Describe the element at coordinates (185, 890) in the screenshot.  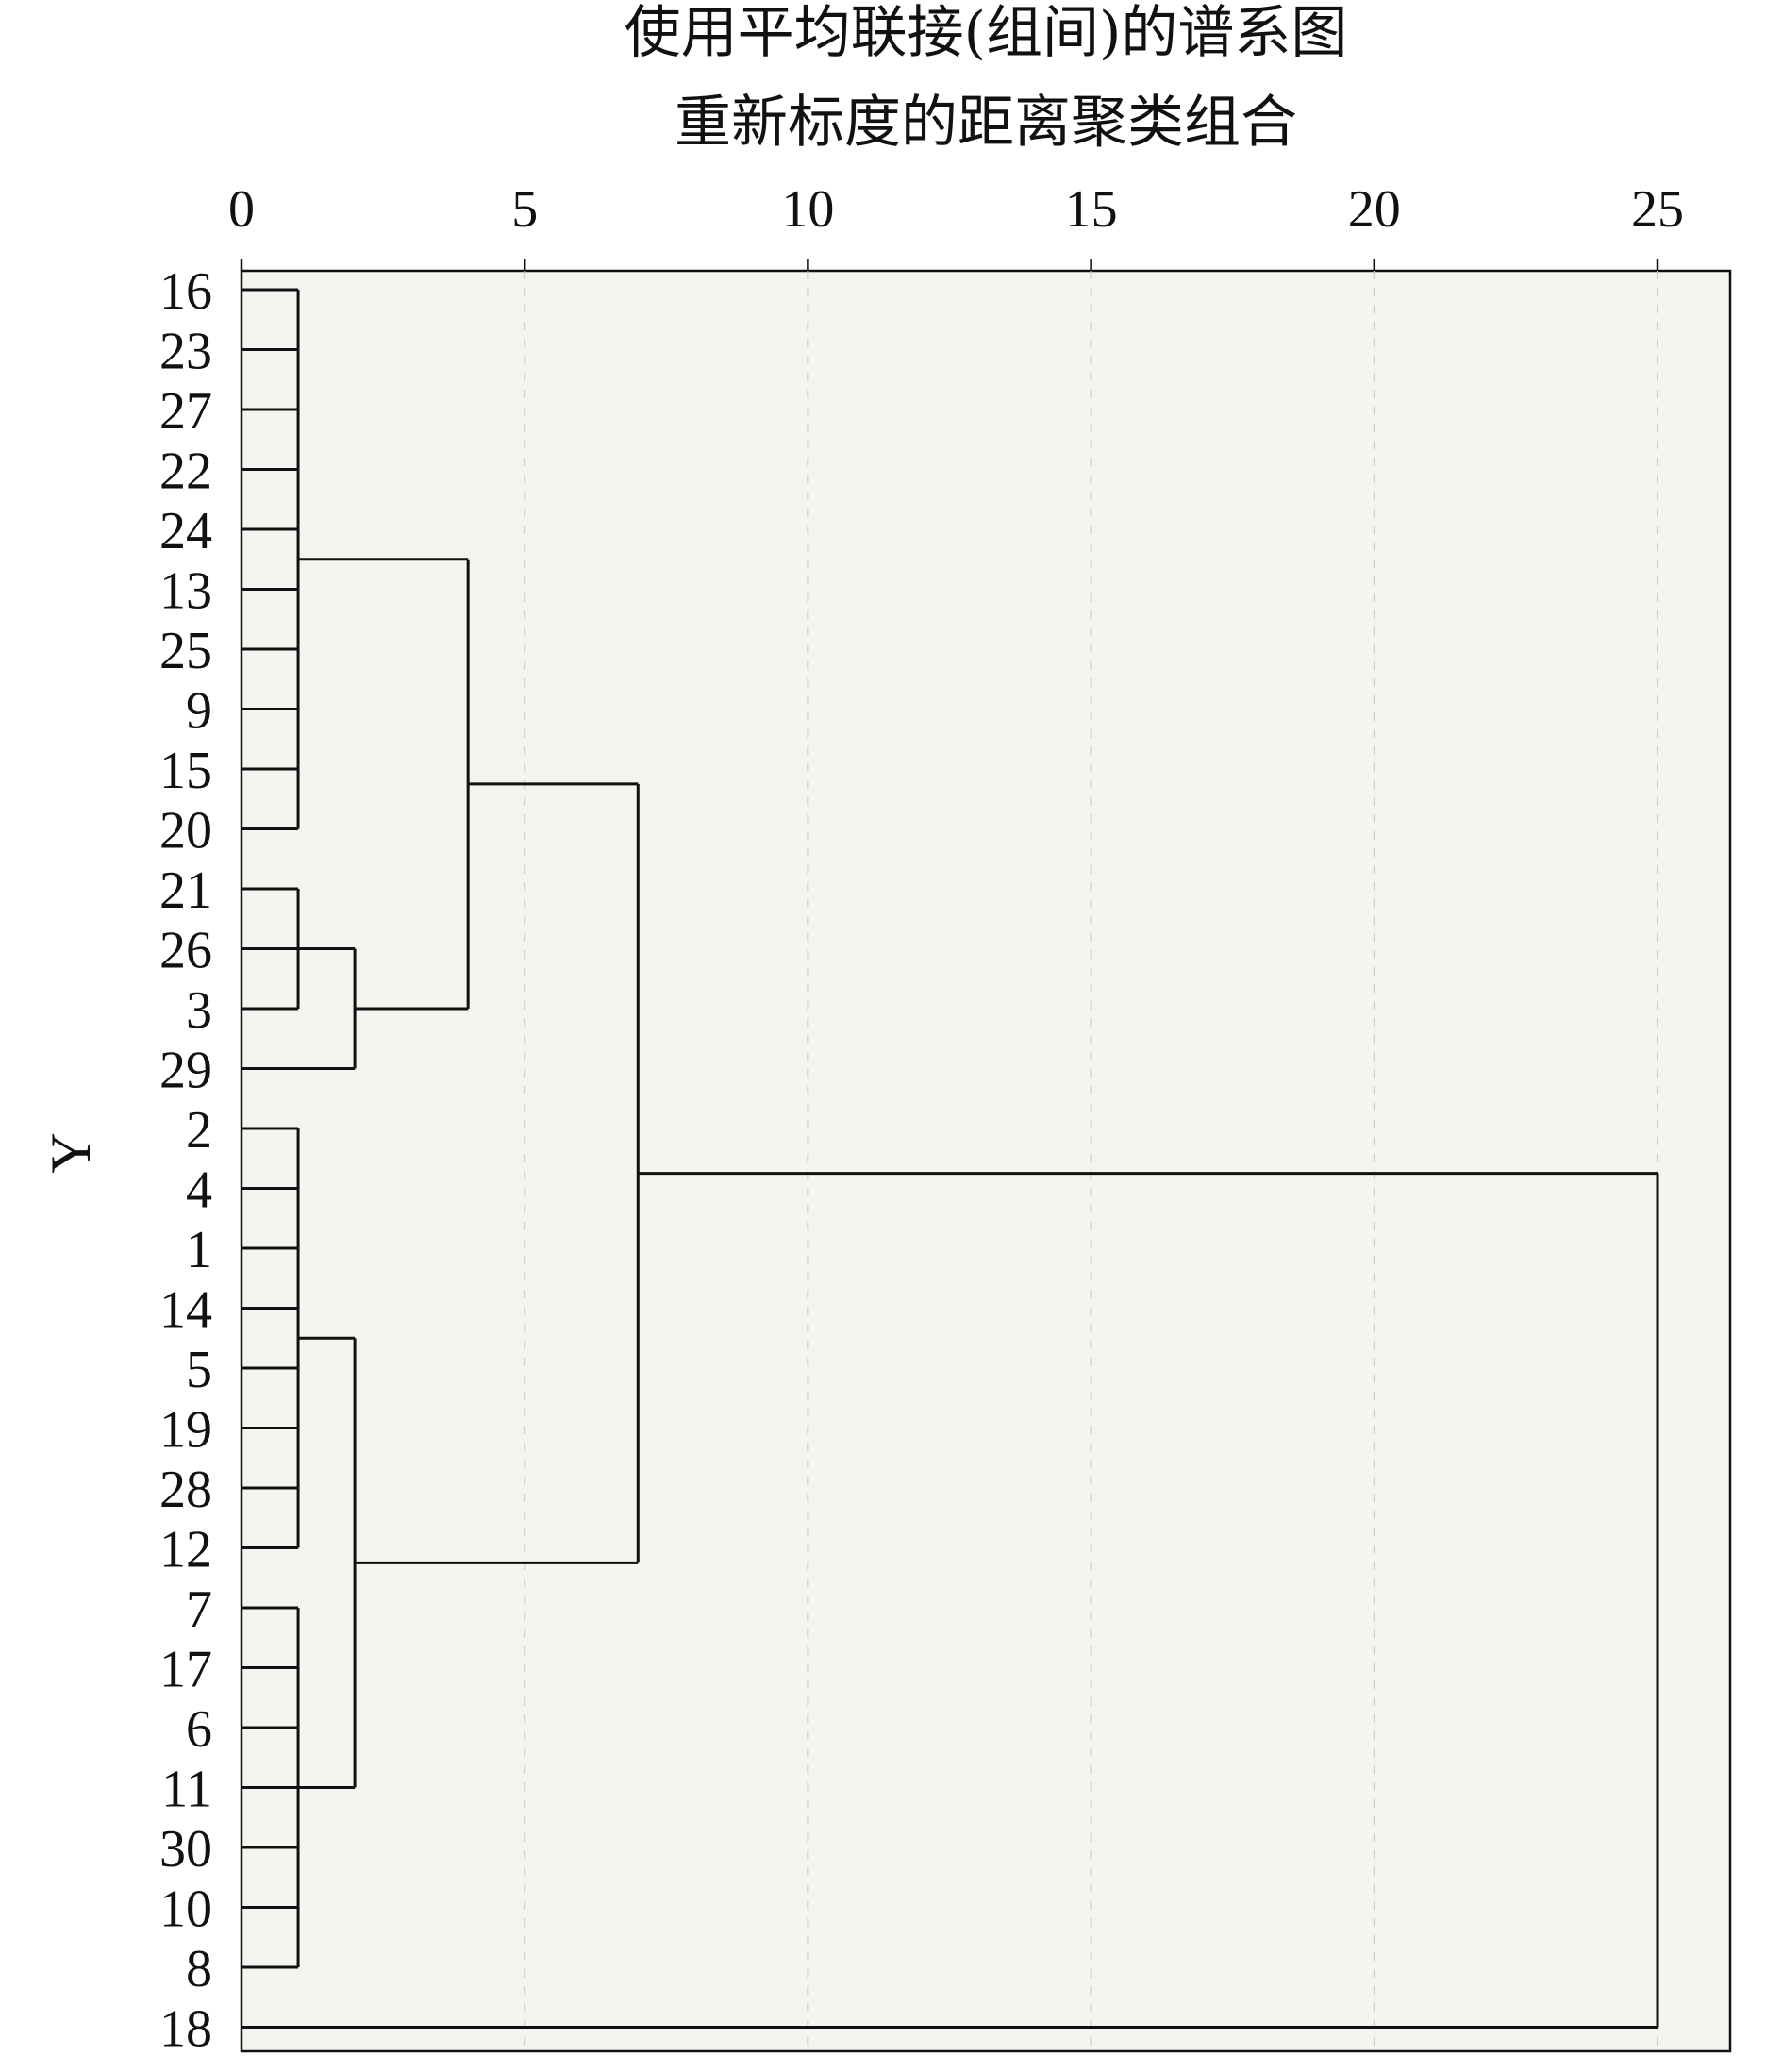
I see `leaf-label-21: 21` at that location.